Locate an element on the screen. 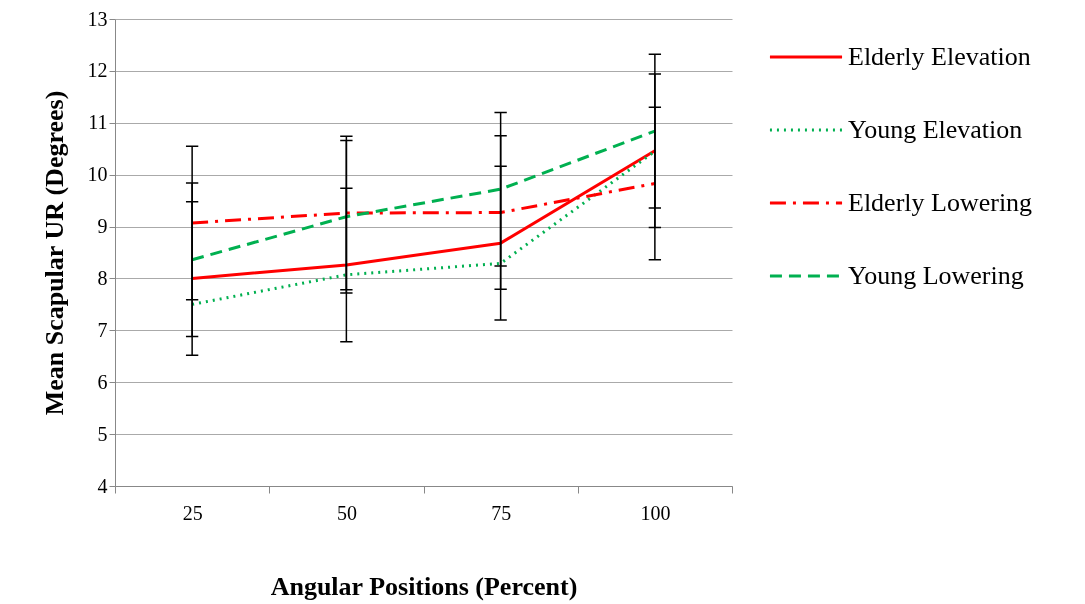  x-tick-label: 100 is located at coordinates (655, 512).